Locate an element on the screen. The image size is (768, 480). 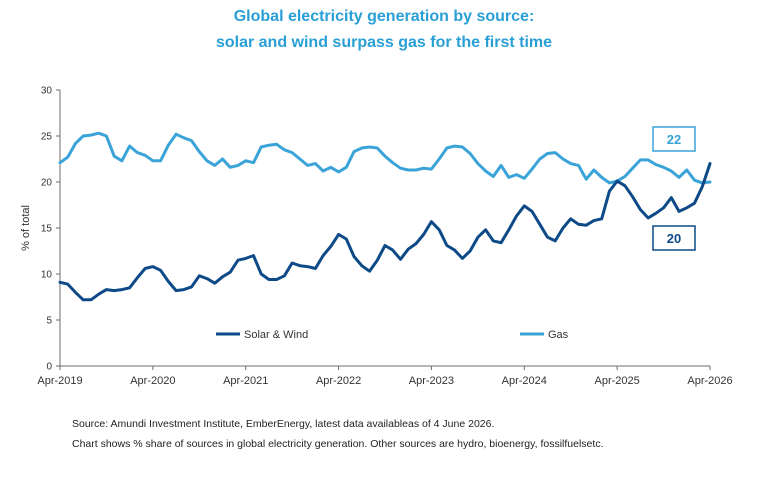
gas-line is located at coordinates (385, 158).